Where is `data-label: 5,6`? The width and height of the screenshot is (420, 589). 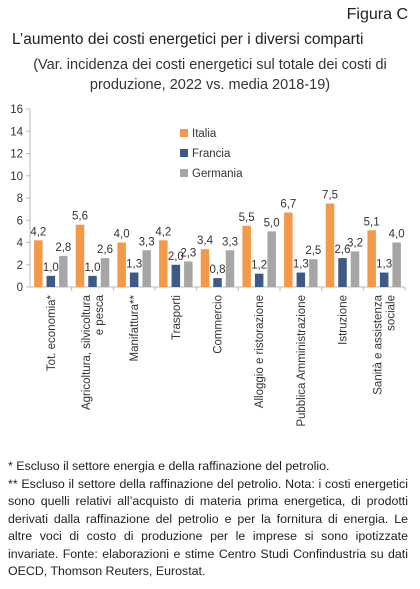 data-label: 5,6 is located at coordinates (80, 217).